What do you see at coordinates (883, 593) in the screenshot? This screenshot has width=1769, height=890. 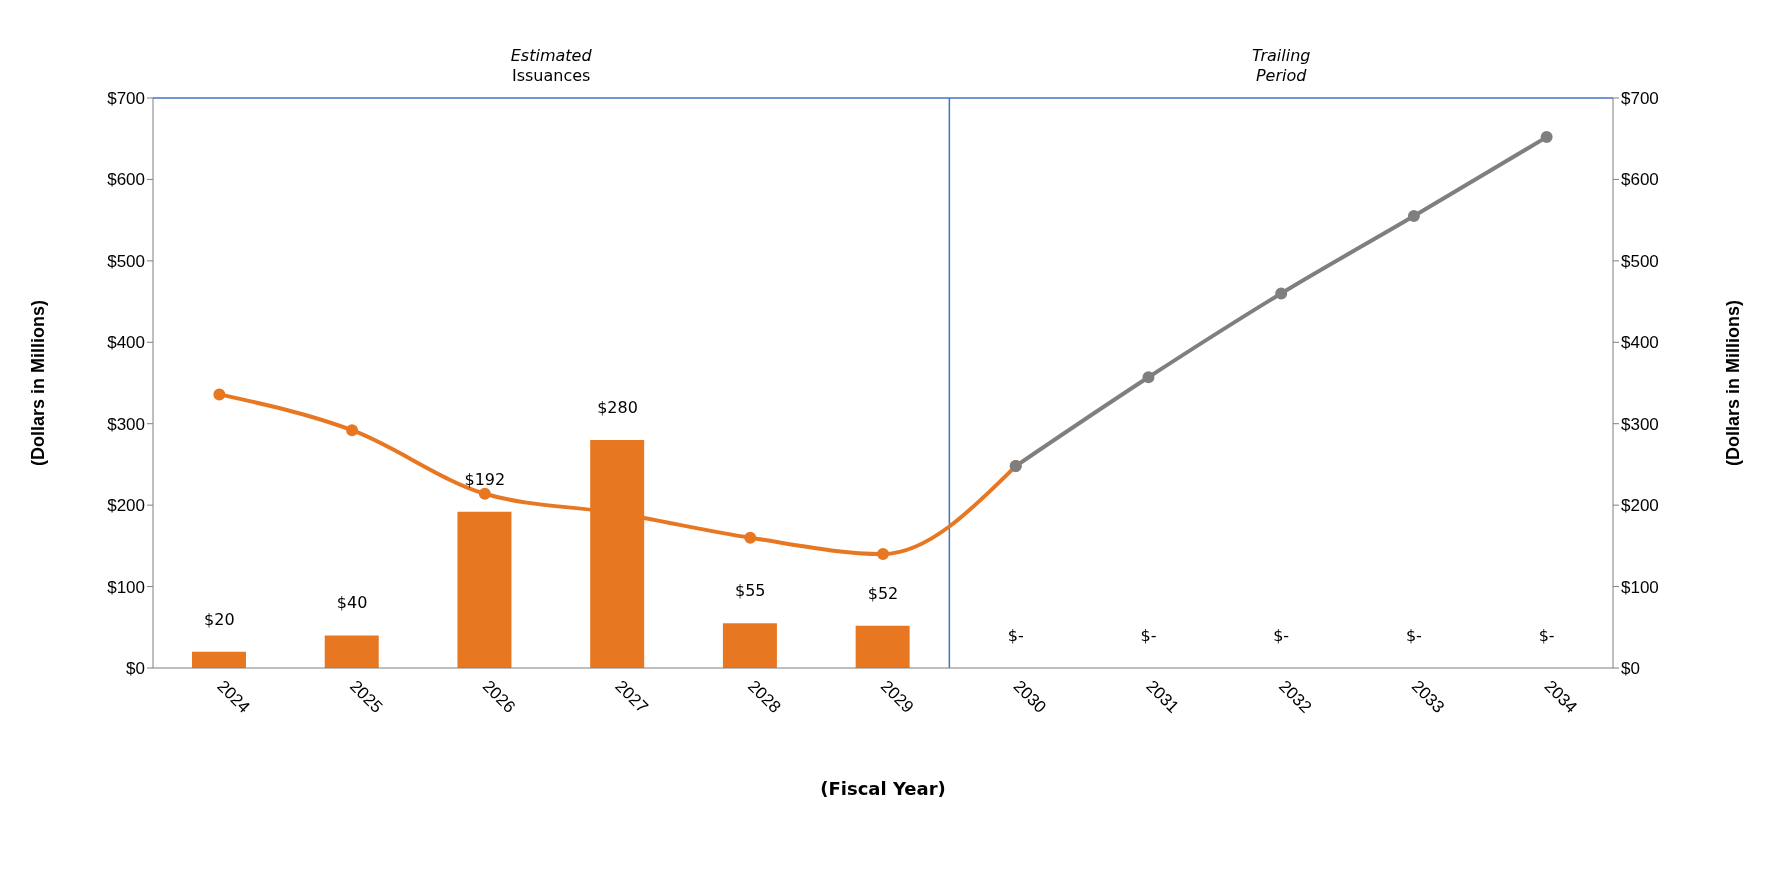 I see `data-label: $52` at bounding box center [883, 593].